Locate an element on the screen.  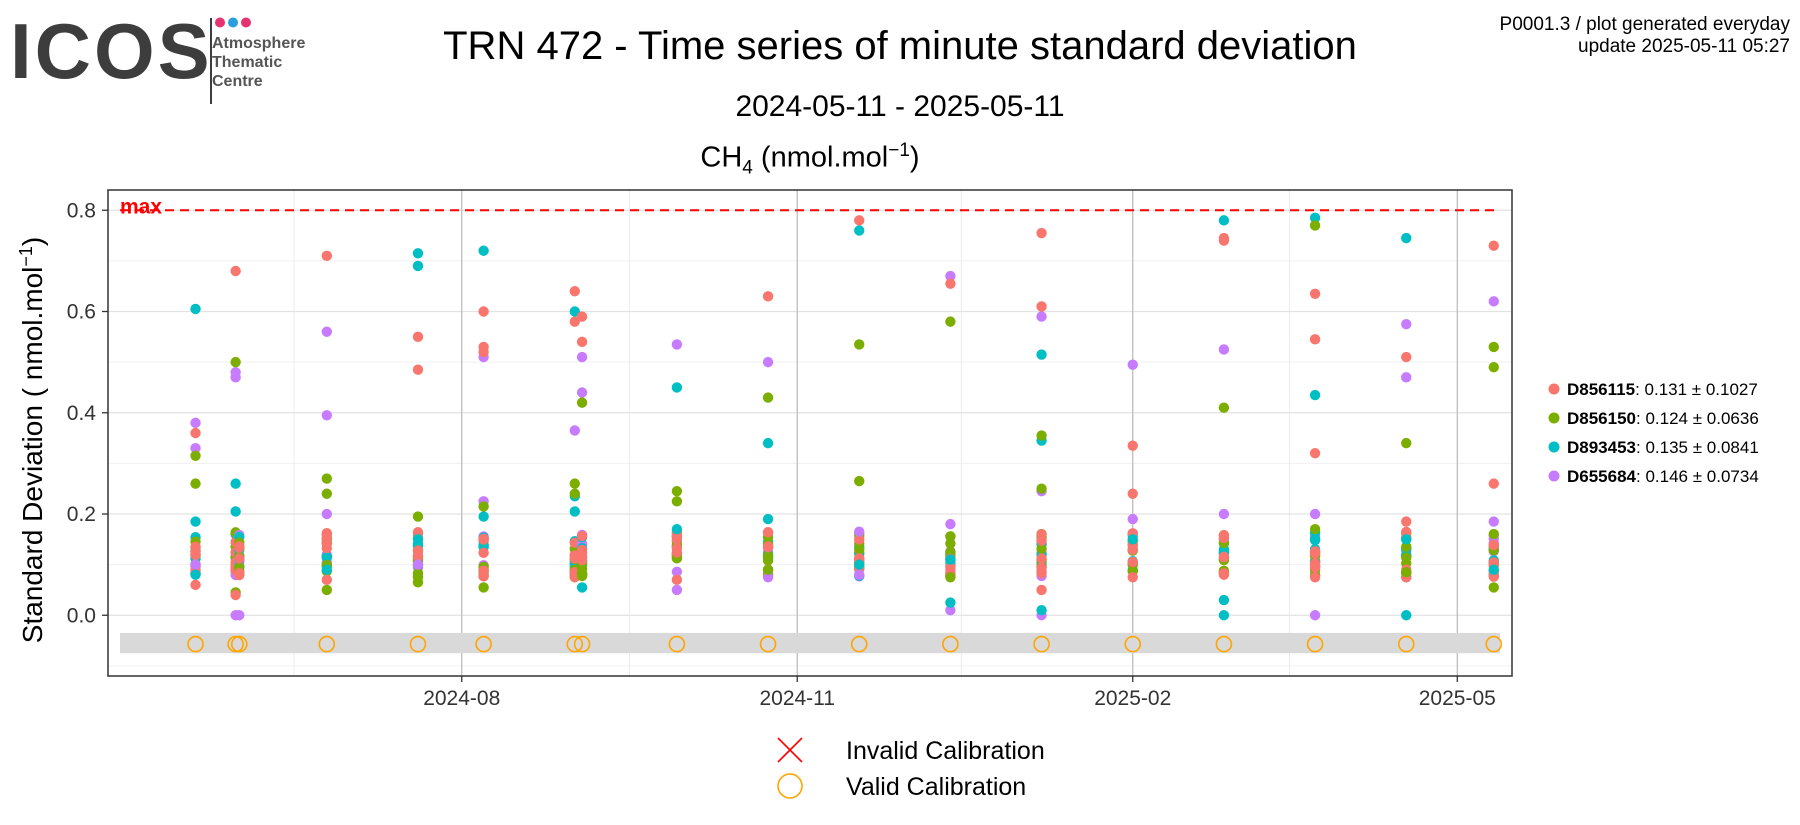
chart-title: CH4 (nmol.mol−1) is located at coordinates (810, 159).